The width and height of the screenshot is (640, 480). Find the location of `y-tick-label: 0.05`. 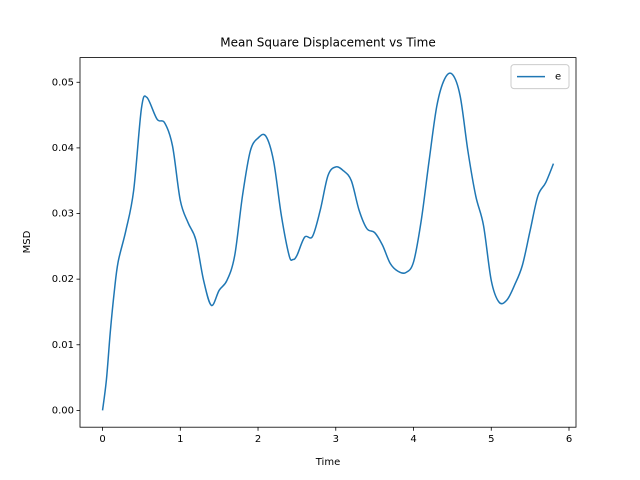

y-tick-label: 0.05 is located at coordinates (63, 82).